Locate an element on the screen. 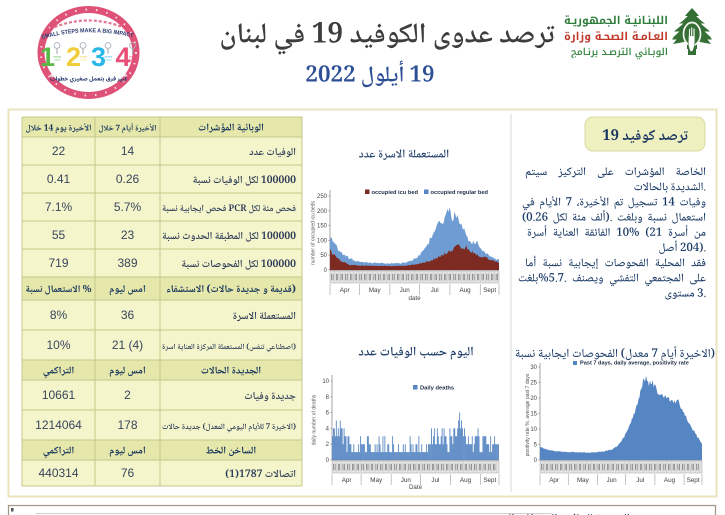 This screenshot has height=515, width=725. svg-text: occupied regular bed is located at coordinates (460, 193).